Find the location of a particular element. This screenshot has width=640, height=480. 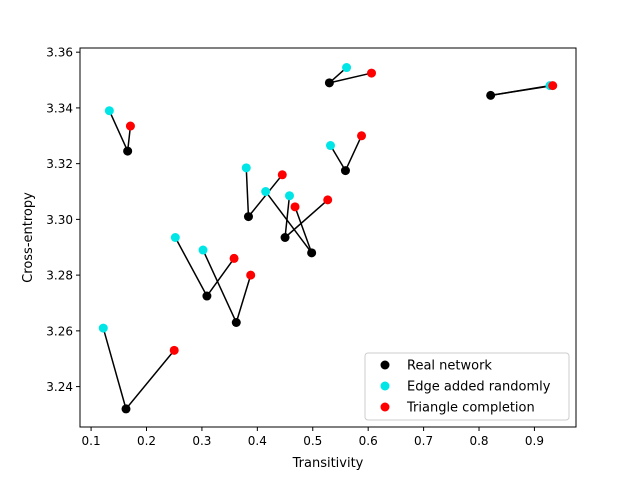

x-axis-ticks: 0.1 0.2 0.3 0.4 0.5 0.6 0.7 0.8 0.9 is located at coordinates (313, 437).